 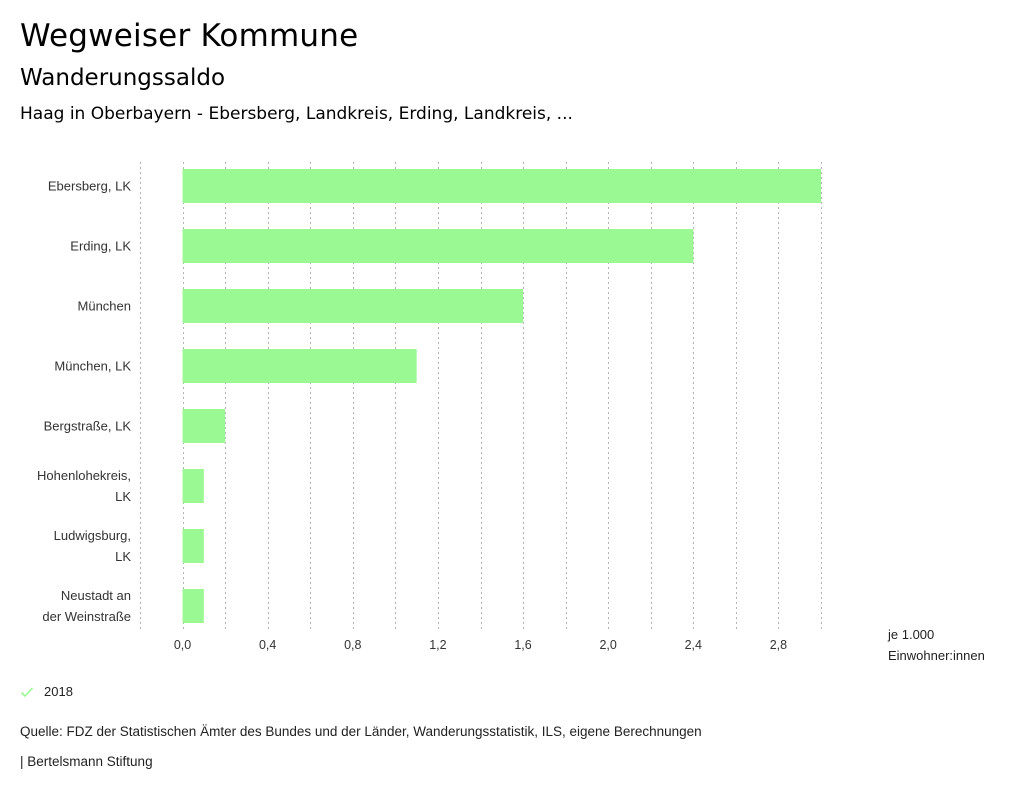 What do you see at coordinates (182, 645) in the screenshot?
I see `x-tick-label: 0,0` at bounding box center [182, 645].